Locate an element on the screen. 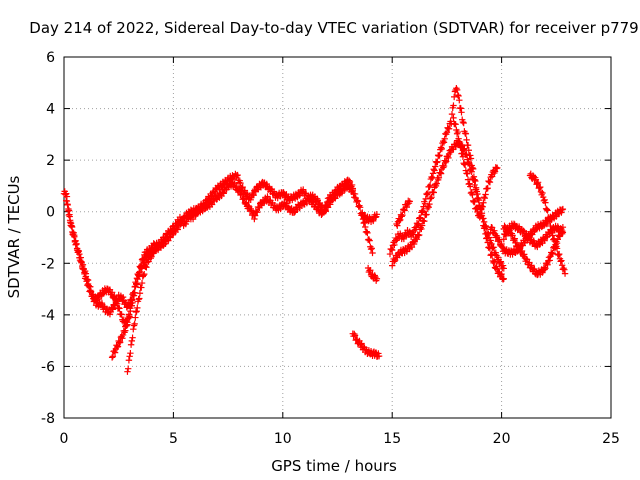 Image resolution: width=640 pixels, height=480 pixels. x-axis-label: GPS time / hours is located at coordinates (334, 466).